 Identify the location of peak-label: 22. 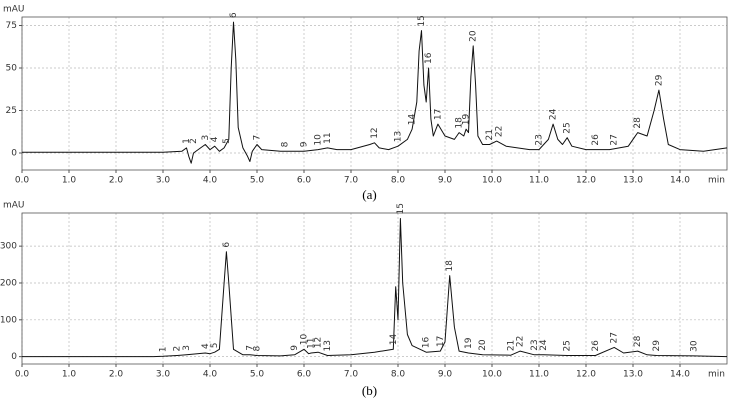
(521, 341).